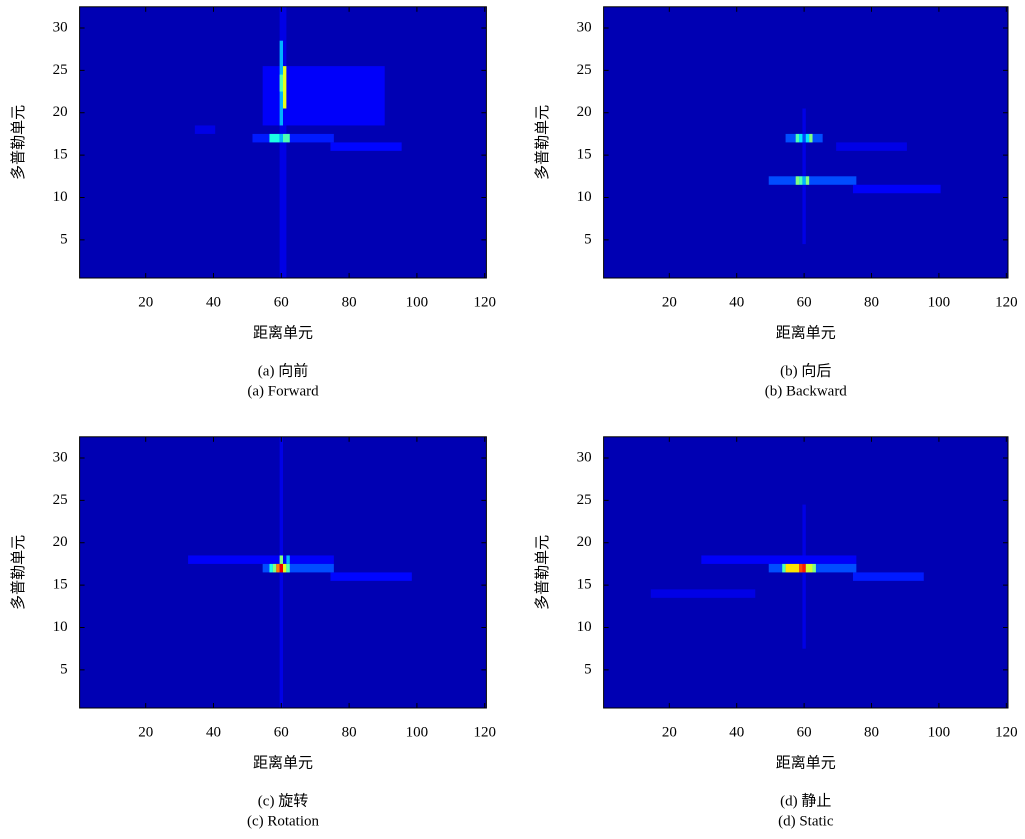  I want to click on caption: (d) Static, so click(806, 821).